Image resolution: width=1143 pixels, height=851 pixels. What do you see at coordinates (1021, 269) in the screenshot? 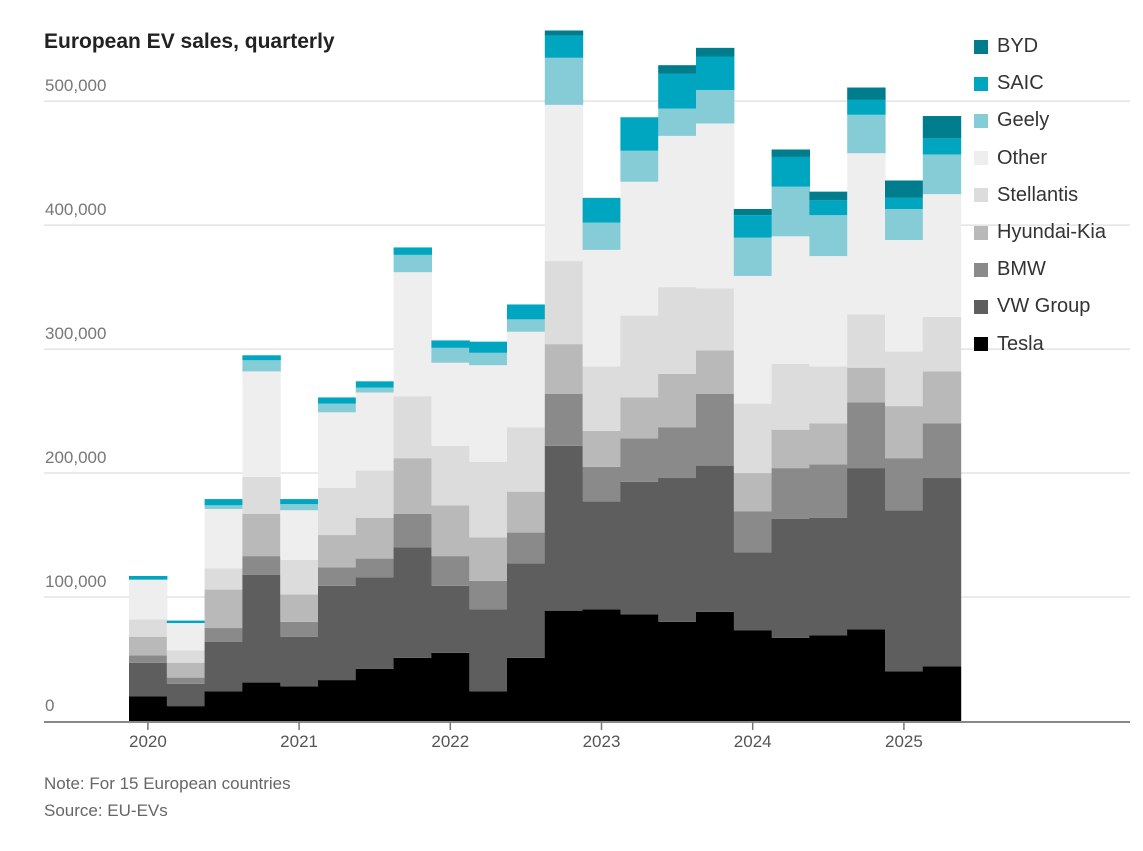
I see `legend-label: BMW` at bounding box center [1021, 269].